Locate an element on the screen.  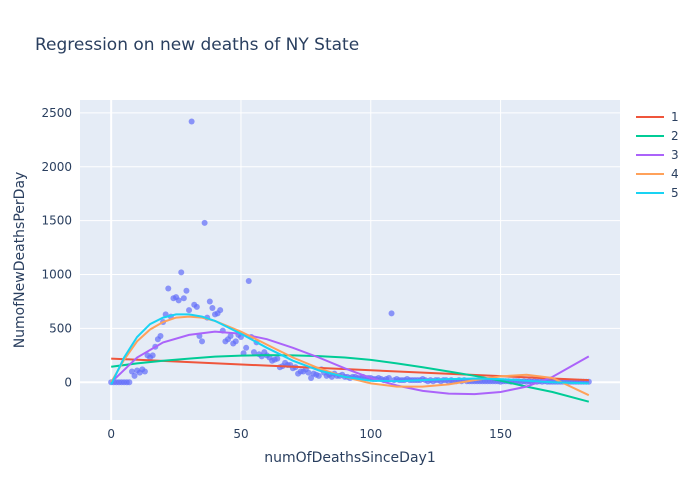
x-tick-label: 50 is located at coordinates (240, 434).